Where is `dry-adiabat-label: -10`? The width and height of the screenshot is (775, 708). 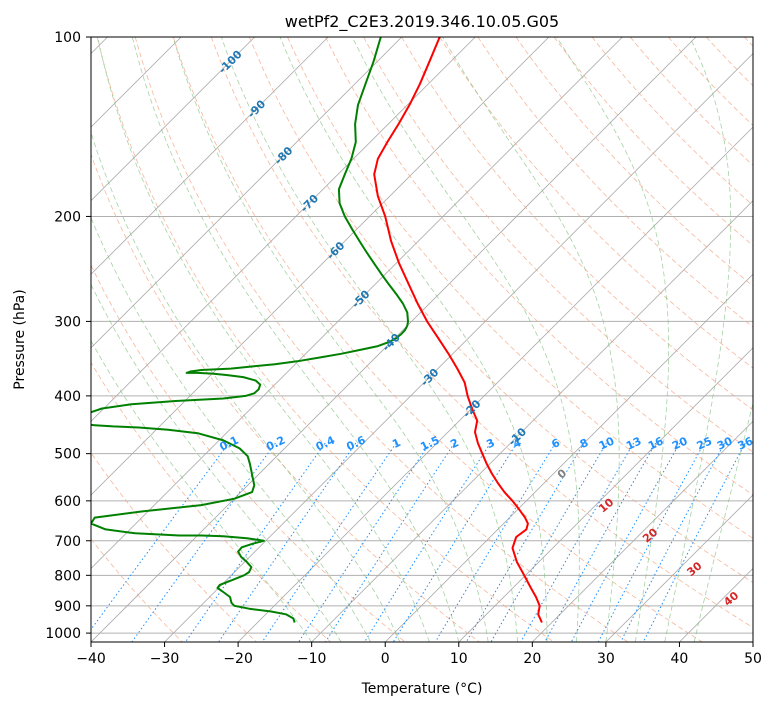 dry-adiabat-label: -10 is located at coordinates (517, 436).